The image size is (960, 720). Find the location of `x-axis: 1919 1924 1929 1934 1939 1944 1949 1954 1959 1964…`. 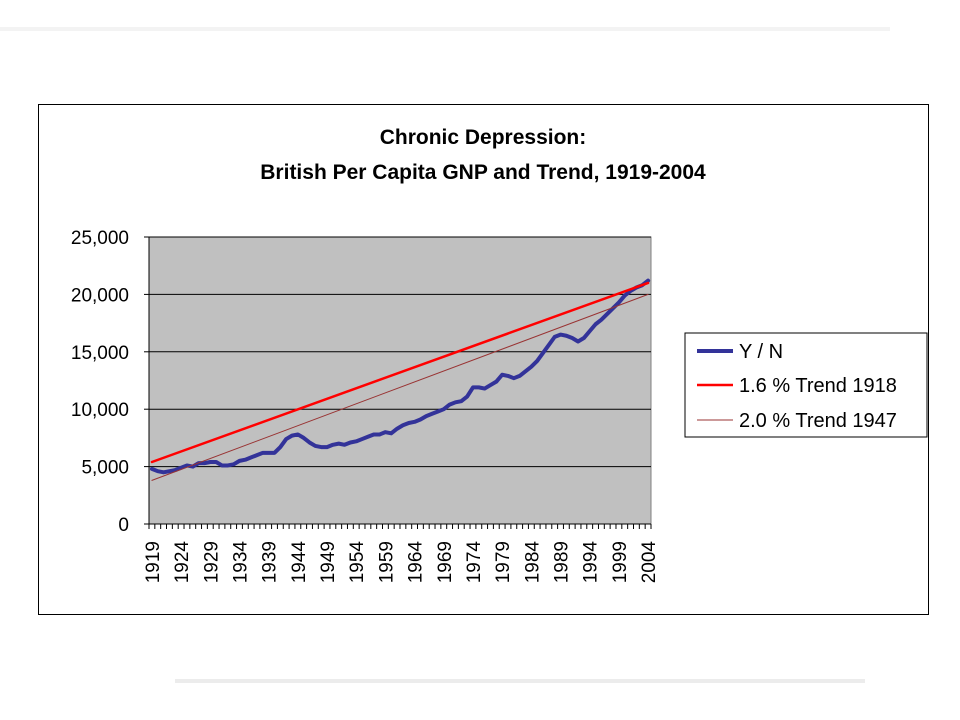

x-axis: 1919 1924 1929 1934 1939 1944 1949 1954 1959 1964… is located at coordinates (401, 553).